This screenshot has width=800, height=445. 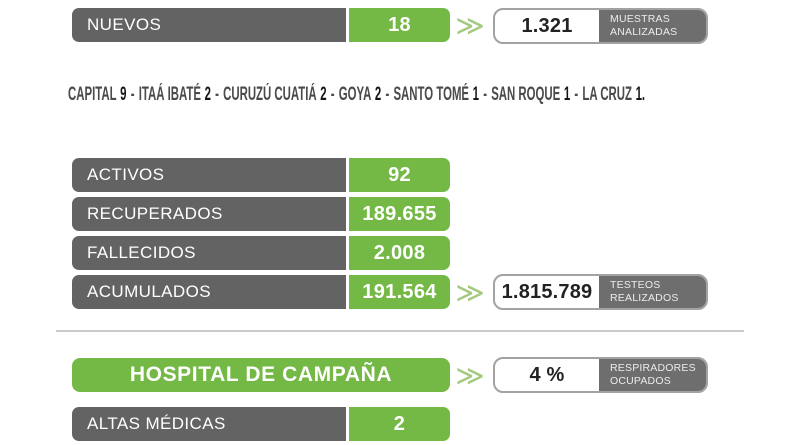 What do you see at coordinates (141, 252) in the screenshot?
I see `fallecidos-label: FALLECIDOS` at bounding box center [141, 252].